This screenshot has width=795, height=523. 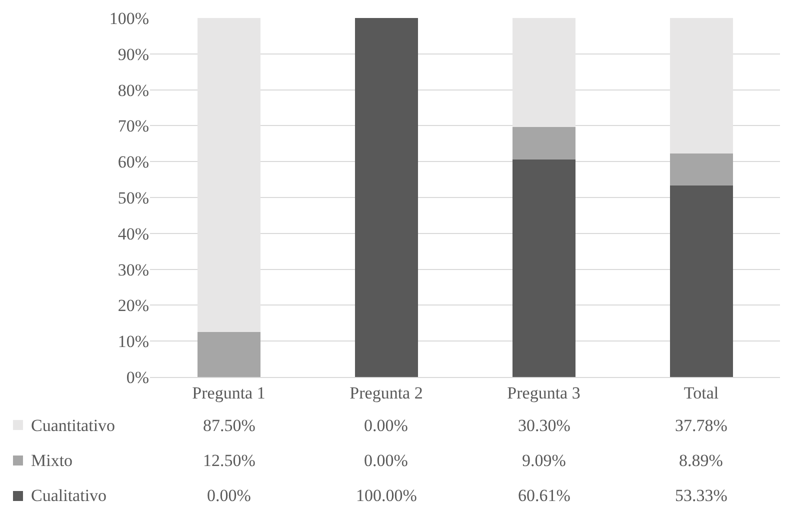 I want to click on x-tick-label: Pregunta 3, so click(x=543, y=392).